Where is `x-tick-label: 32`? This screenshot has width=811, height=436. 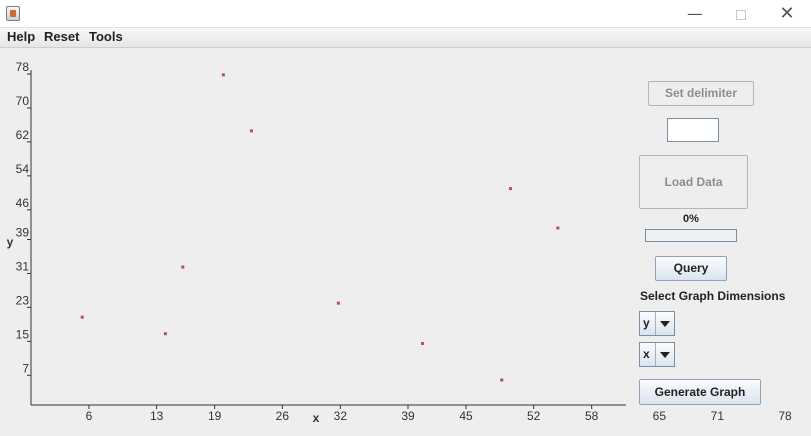 x-tick-label: 32 is located at coordinates (341, 416).